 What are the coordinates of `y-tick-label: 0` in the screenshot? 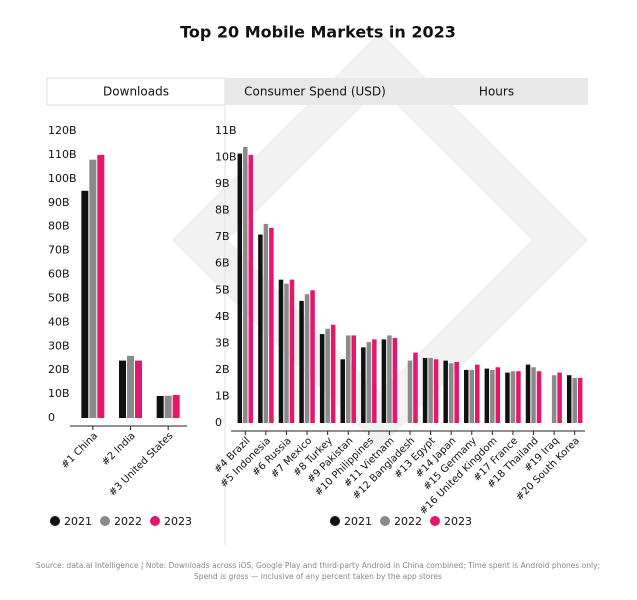 It's located at (51, 417).